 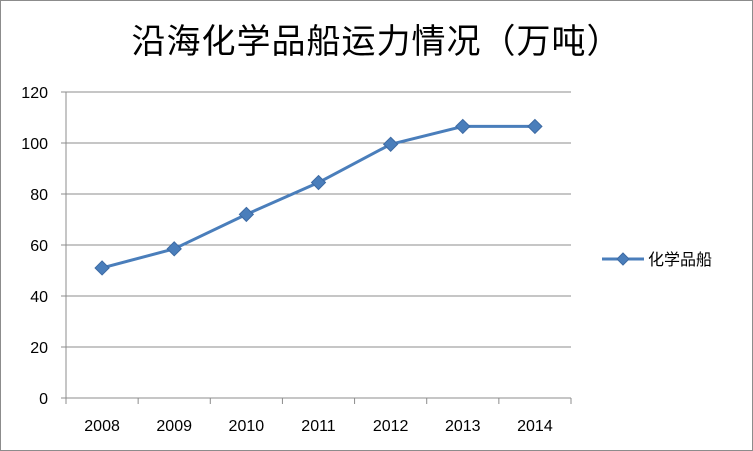 What do you see at coordinates (391, 426) in the screenshot?
I see `x-tick-label: 2012` at bounding box center [391, 426].